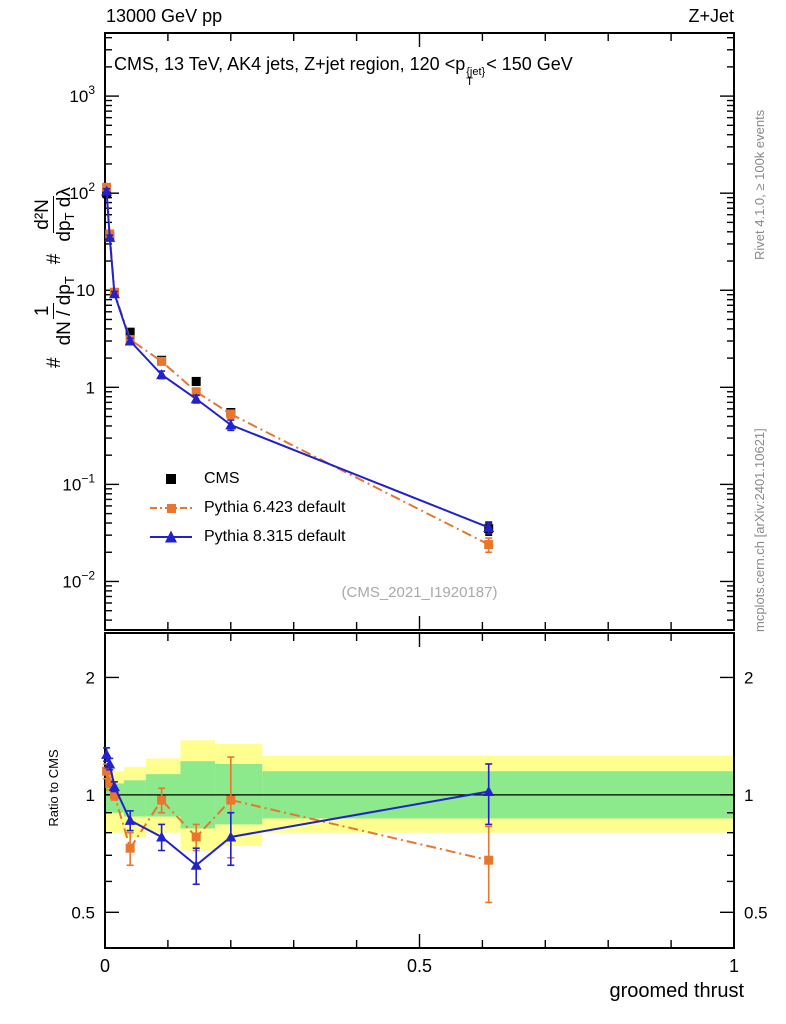 This screenshot has height=1024, width=786. I want to click on svg-text: 10, so click(85, 290).